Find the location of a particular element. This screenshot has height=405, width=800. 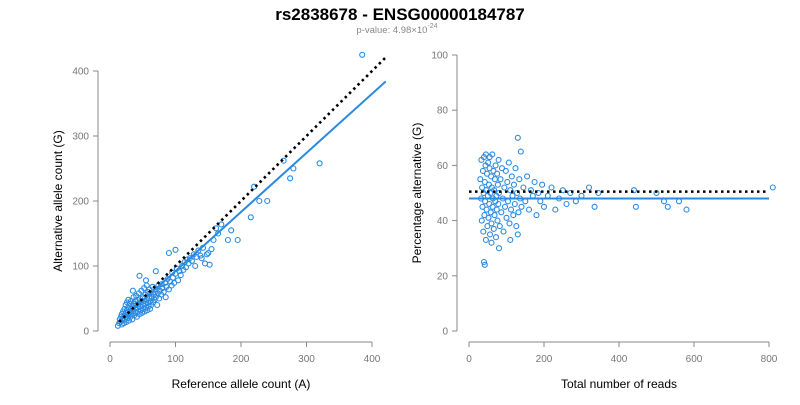

y-tick-label: 100 is located at coordinates (80, 267).